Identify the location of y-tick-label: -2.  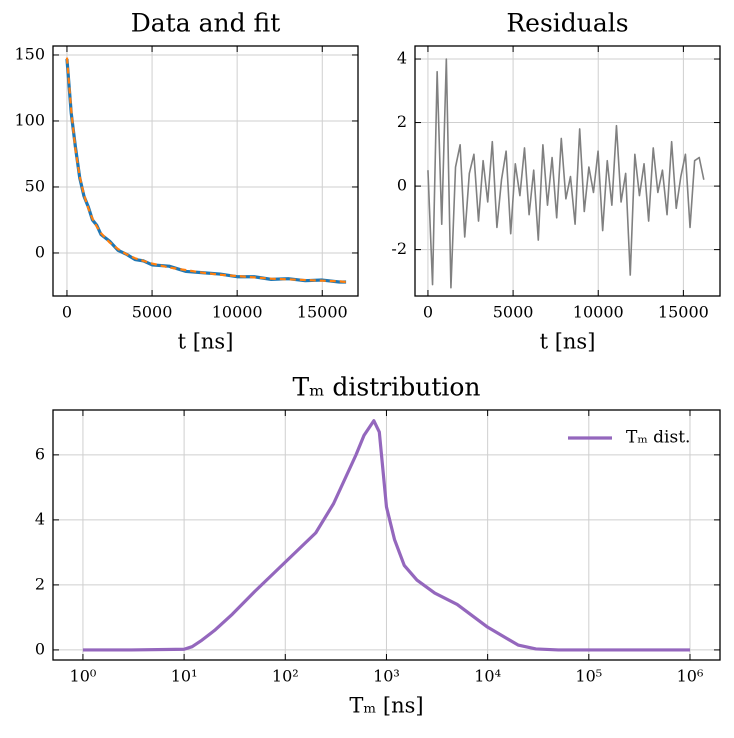
(399, 248).